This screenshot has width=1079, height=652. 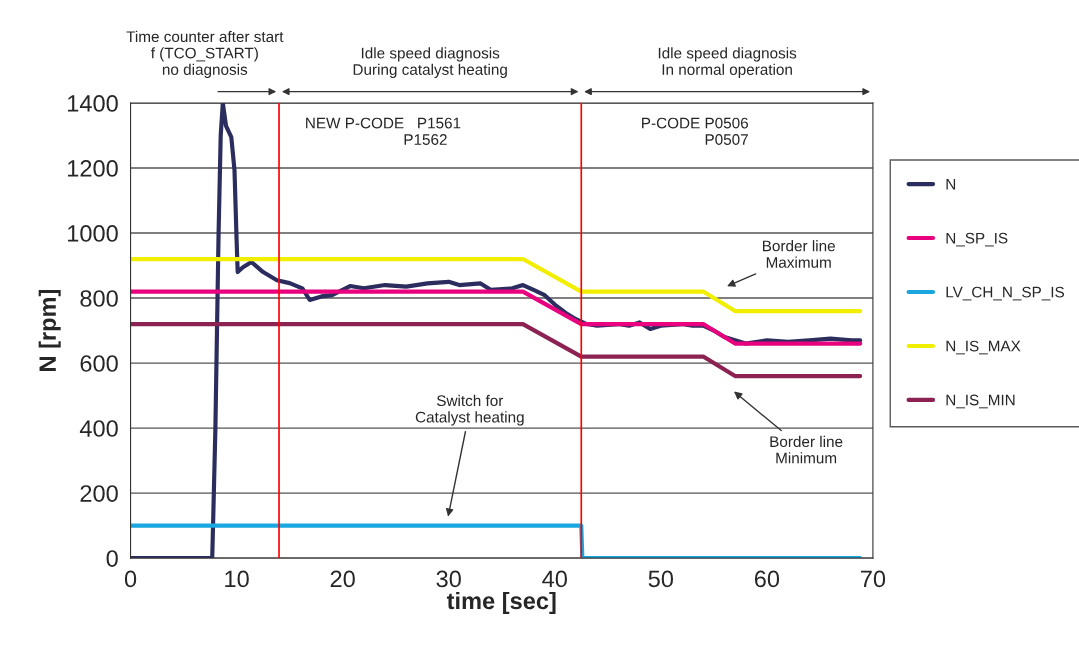 I want to click on x-tick-label: 70, so click(x=873, y=579).